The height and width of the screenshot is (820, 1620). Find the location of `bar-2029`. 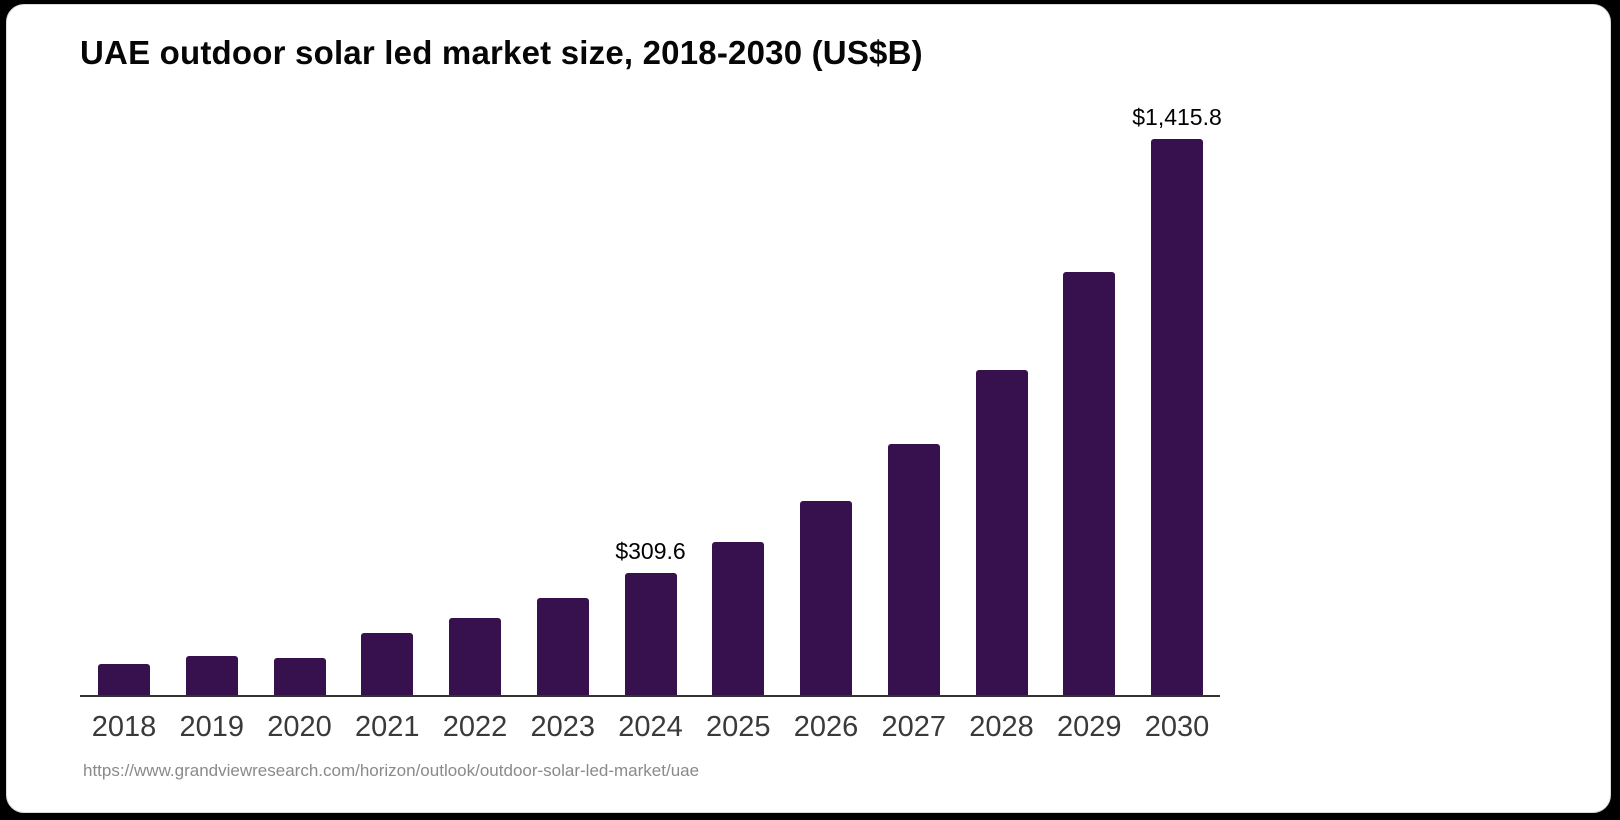

bar-2029 is located at coordinates (1089, 483).